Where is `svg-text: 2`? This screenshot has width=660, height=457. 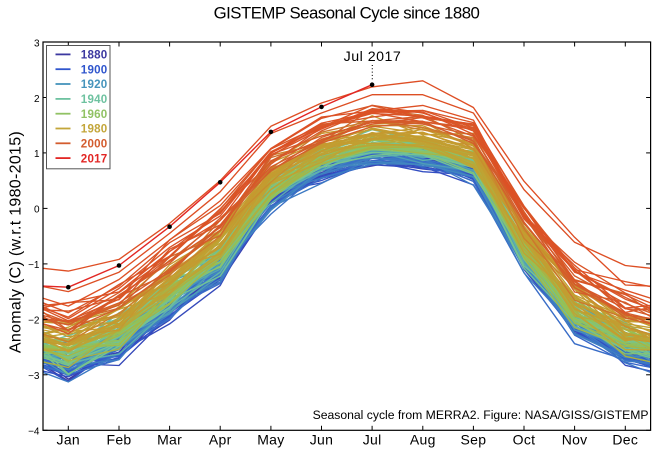
svg-text: 2 is located at coordinates (37, 99).